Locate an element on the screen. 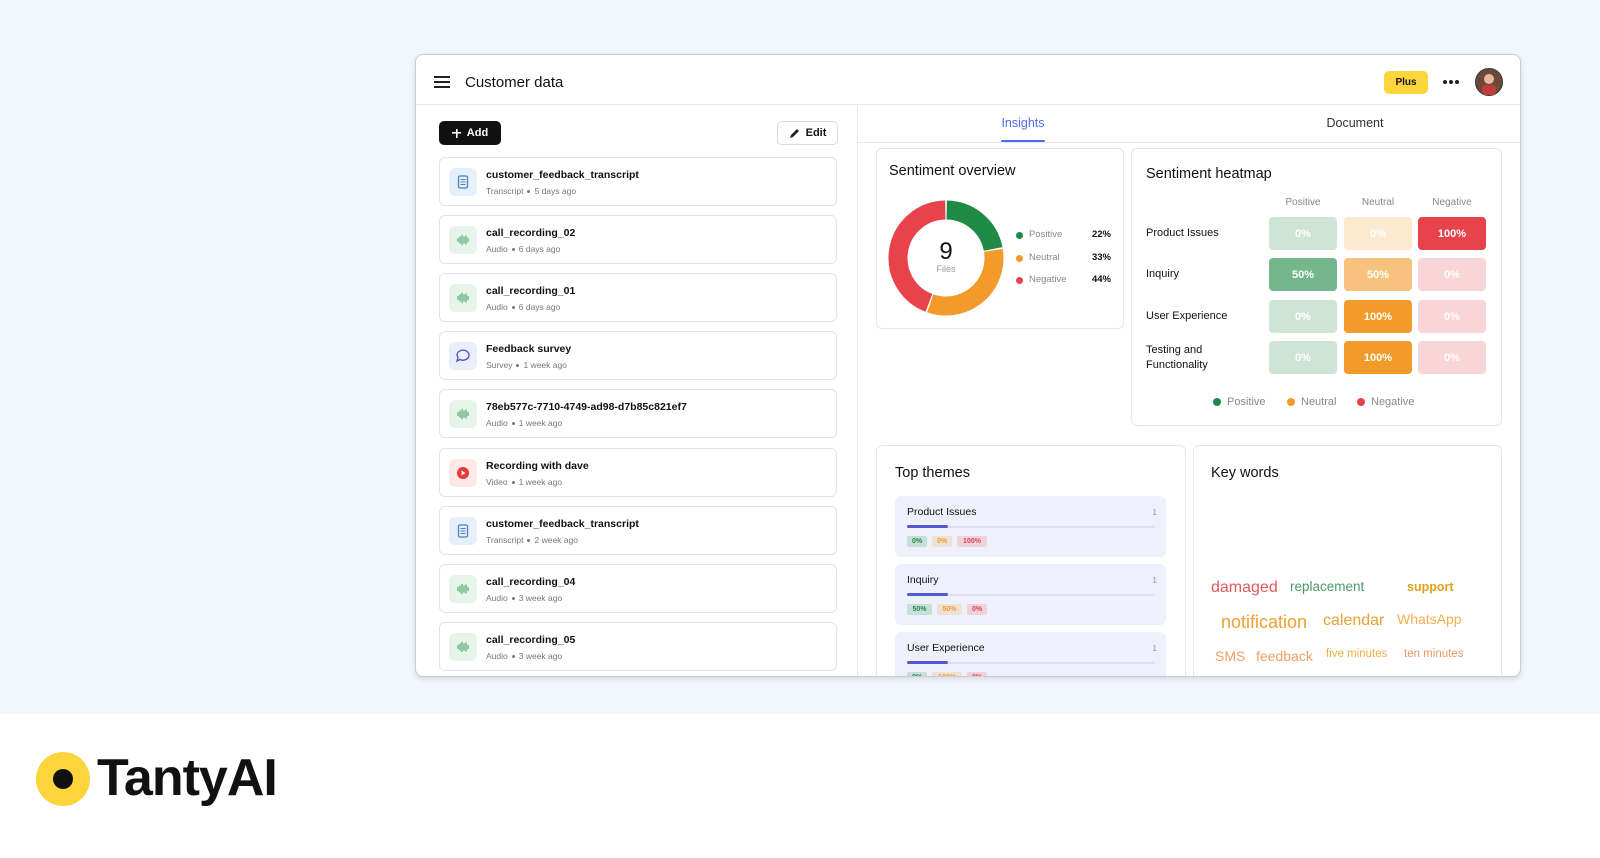 The height and width of the screenshot is (858, 1600). theme-item: Product Issues 1 0% 0% 100% is located at coordinates (1030, 526).